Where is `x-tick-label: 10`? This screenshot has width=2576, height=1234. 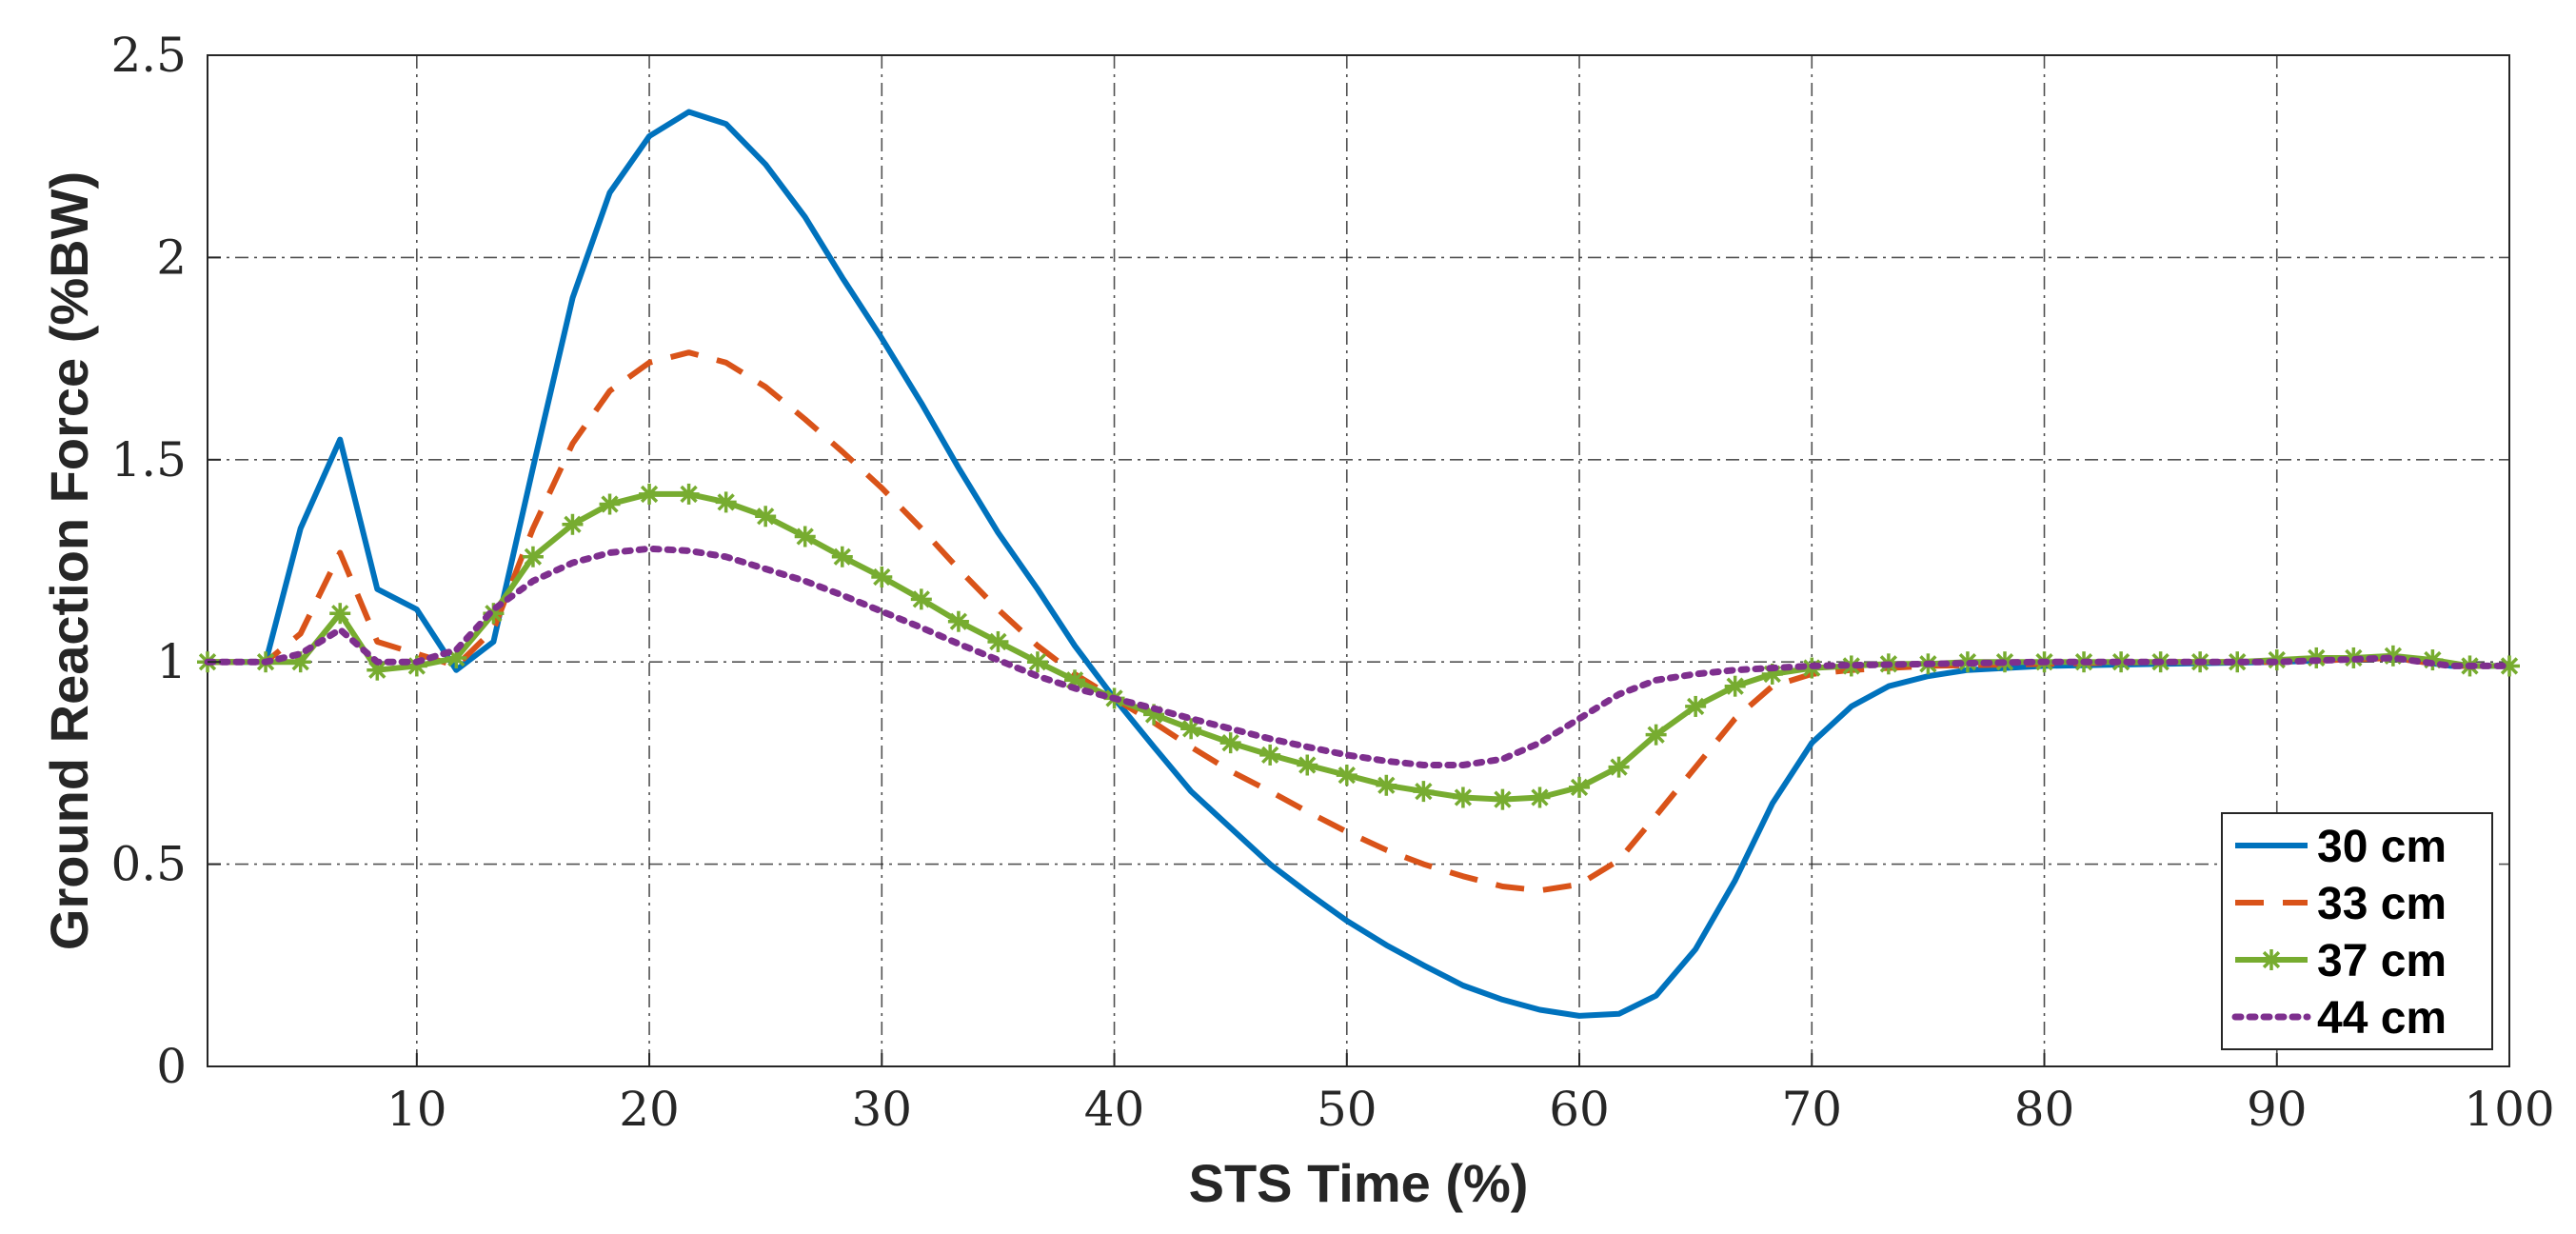 x-tick-label: 10 is located at coordinates (417, 1109).